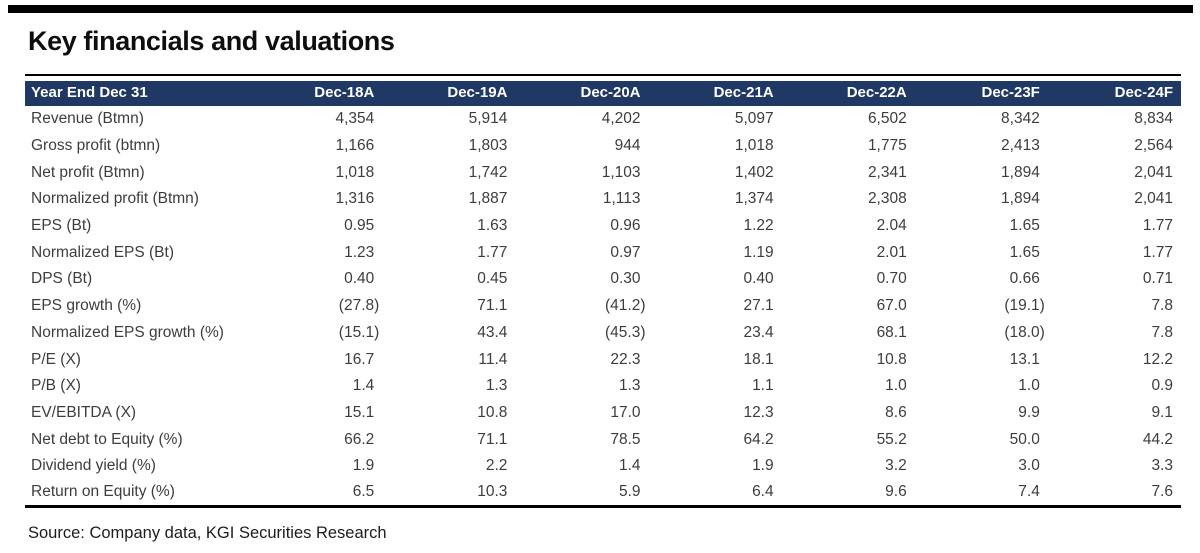  What do you see at coordinates (93, 466) in the screenshot?
I see `row-label: Dividend yield (%)` at bounding box center [93, 466].